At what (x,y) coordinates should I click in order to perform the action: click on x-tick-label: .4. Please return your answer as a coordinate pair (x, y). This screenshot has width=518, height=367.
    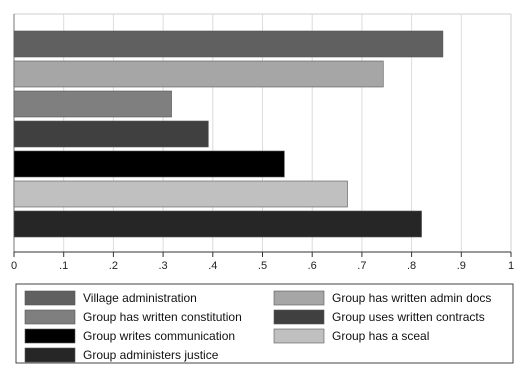
    Looking at the image, I should click on (212, 266).